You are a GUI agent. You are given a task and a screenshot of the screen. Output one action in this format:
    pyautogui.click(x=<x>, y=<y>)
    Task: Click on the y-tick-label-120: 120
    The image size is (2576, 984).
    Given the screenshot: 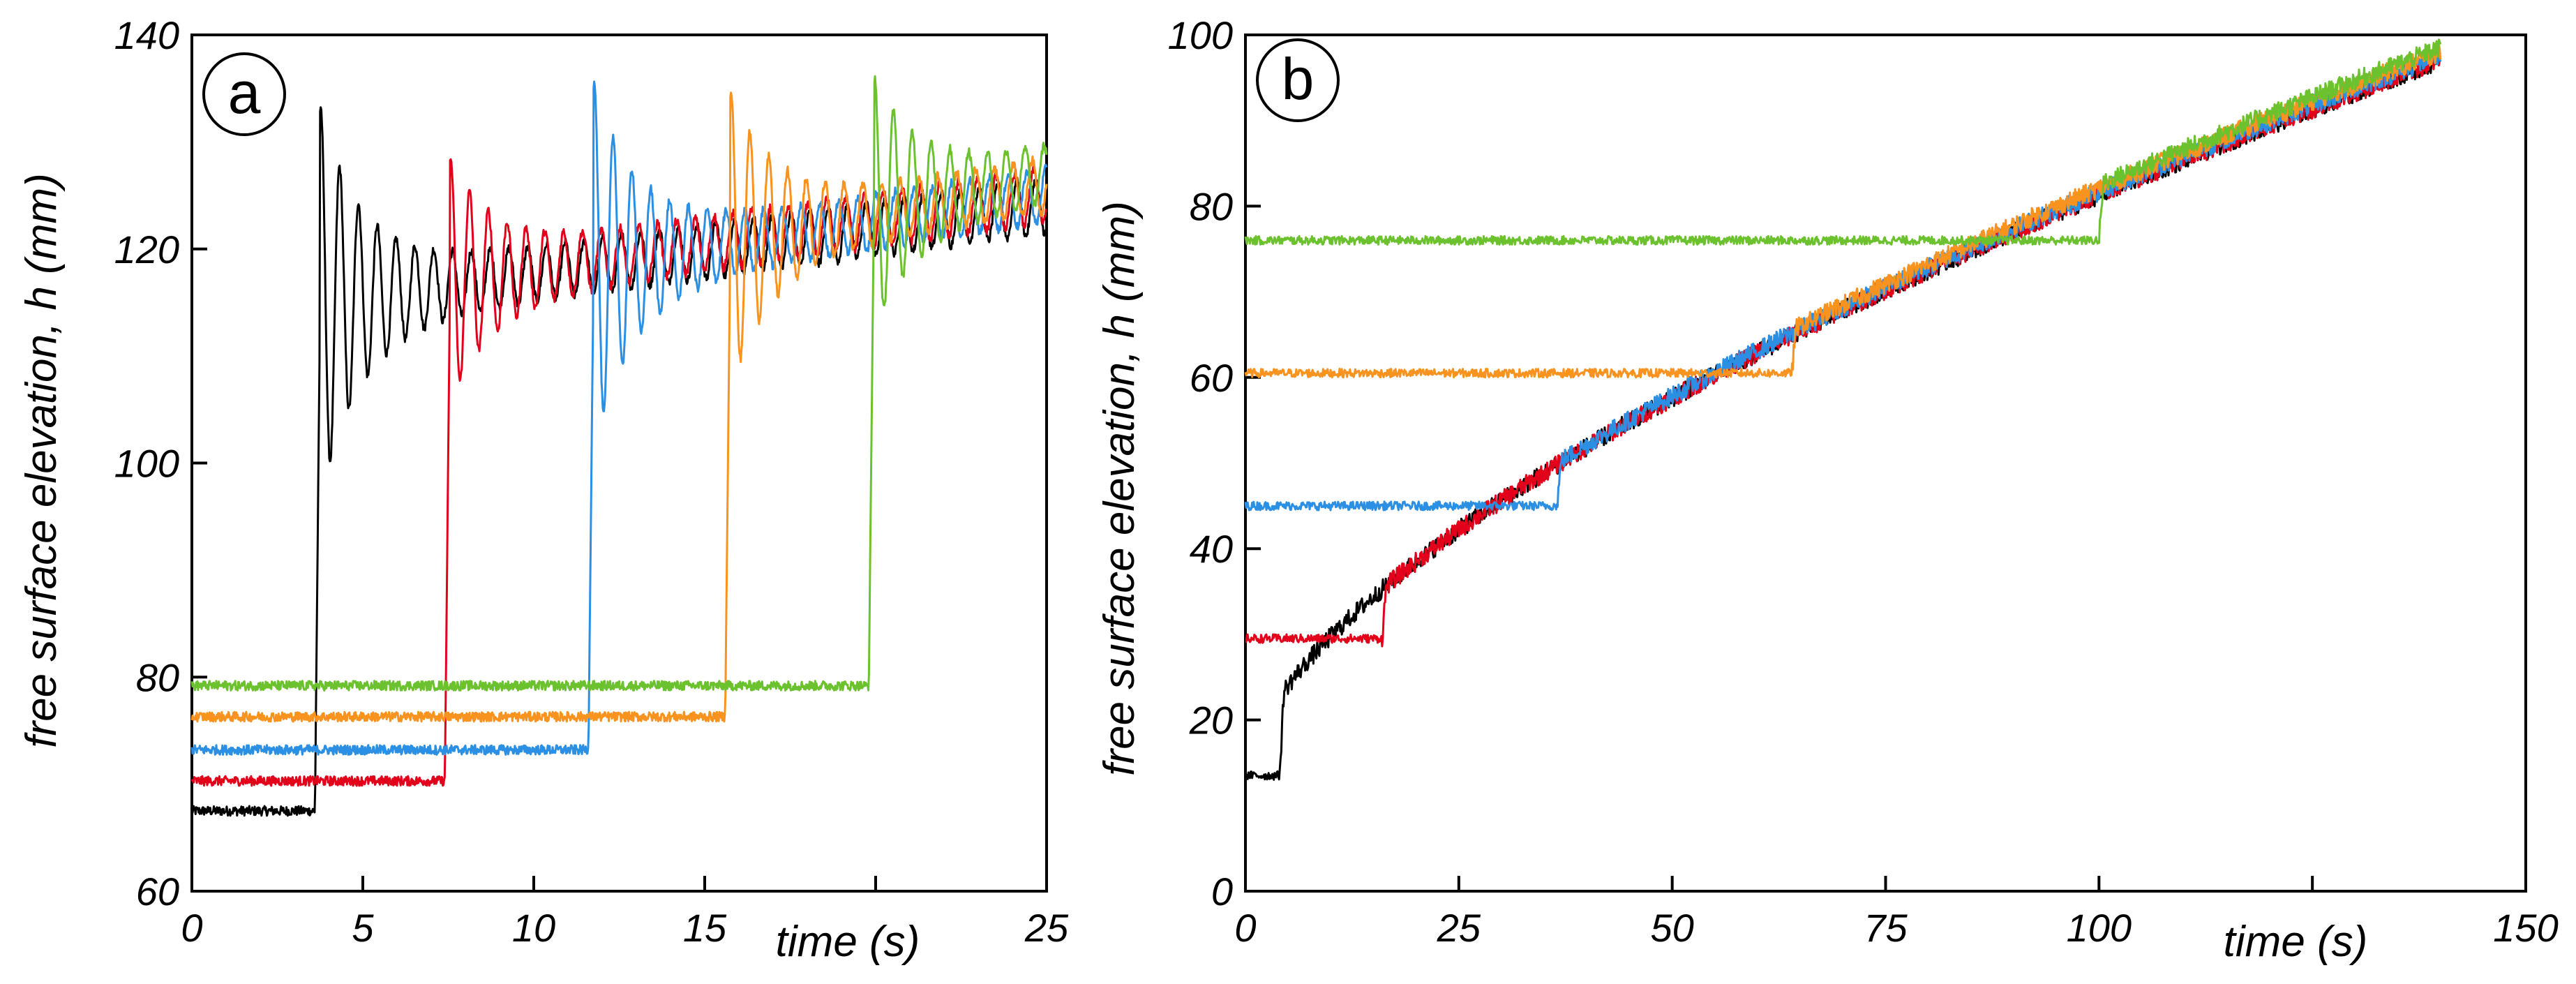 What is the action you would take?
    pyautogui.click(x=146, y=249)
    